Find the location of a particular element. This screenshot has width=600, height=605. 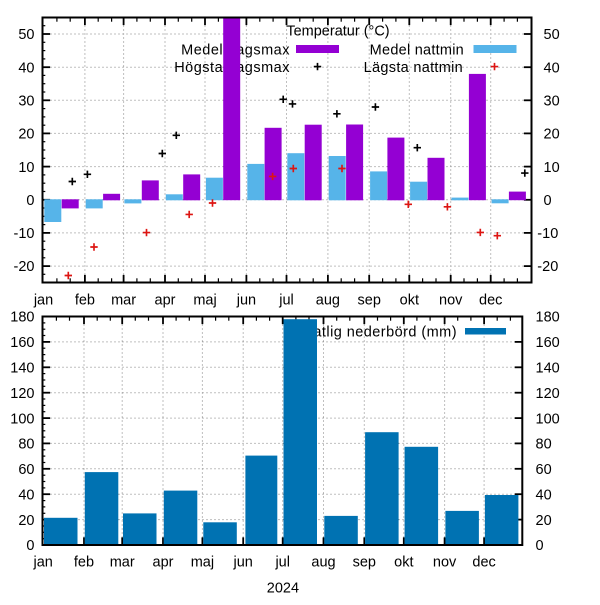

svg-text: Lägsta nattmin is located at coordinates (413, 68).